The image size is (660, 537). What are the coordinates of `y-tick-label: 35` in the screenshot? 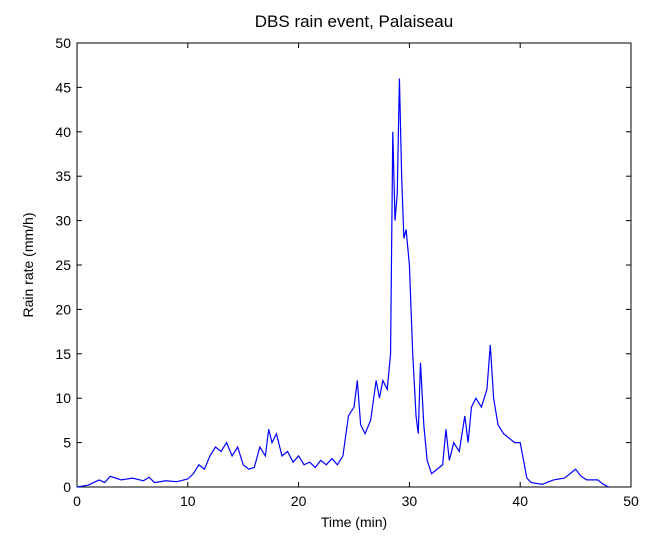 It's located at (63, 176).